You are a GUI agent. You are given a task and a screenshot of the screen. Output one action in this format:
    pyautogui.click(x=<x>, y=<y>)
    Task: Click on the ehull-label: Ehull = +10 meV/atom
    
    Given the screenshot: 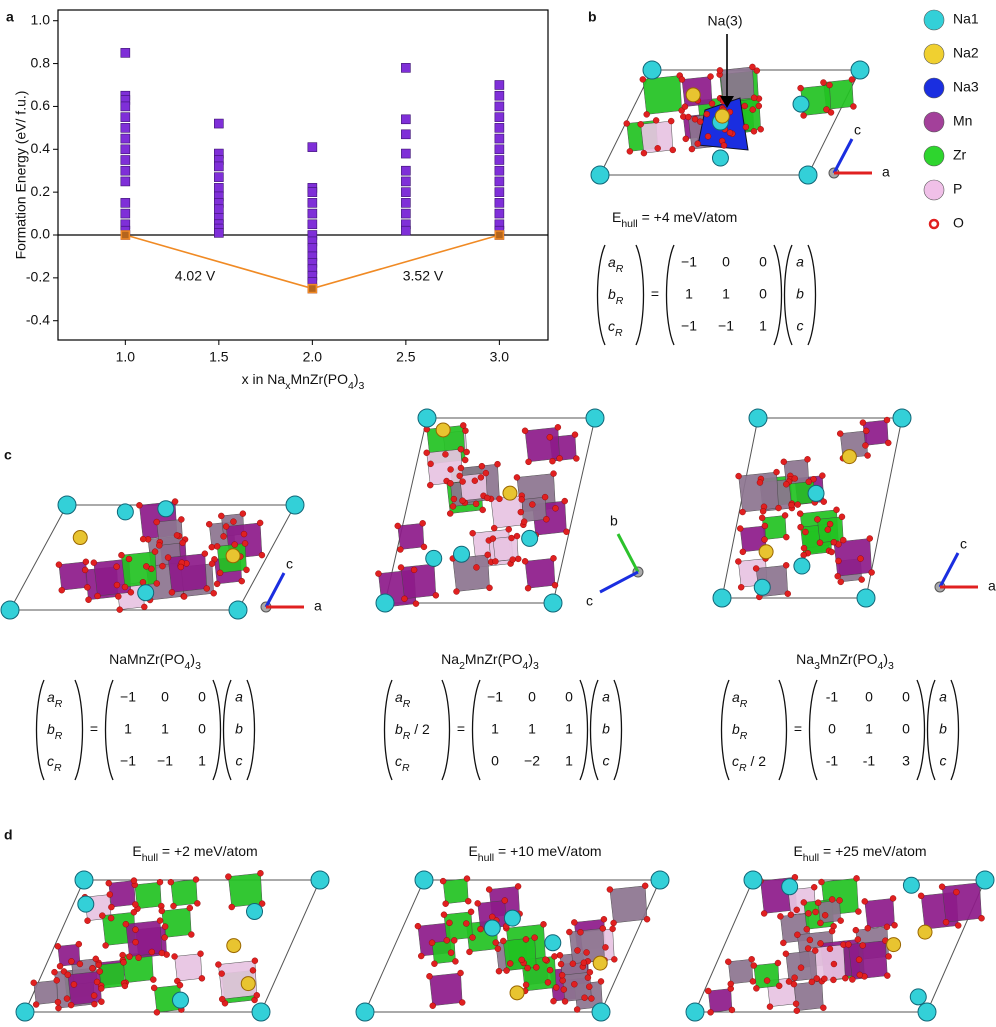 What is the action you would take?
    pyautogui.click(x=534, y=853)
    